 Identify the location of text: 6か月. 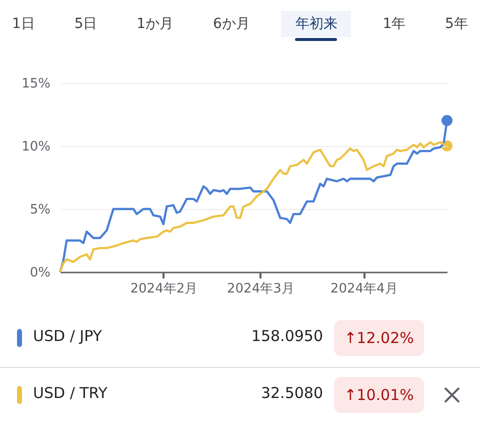
(231, 24).